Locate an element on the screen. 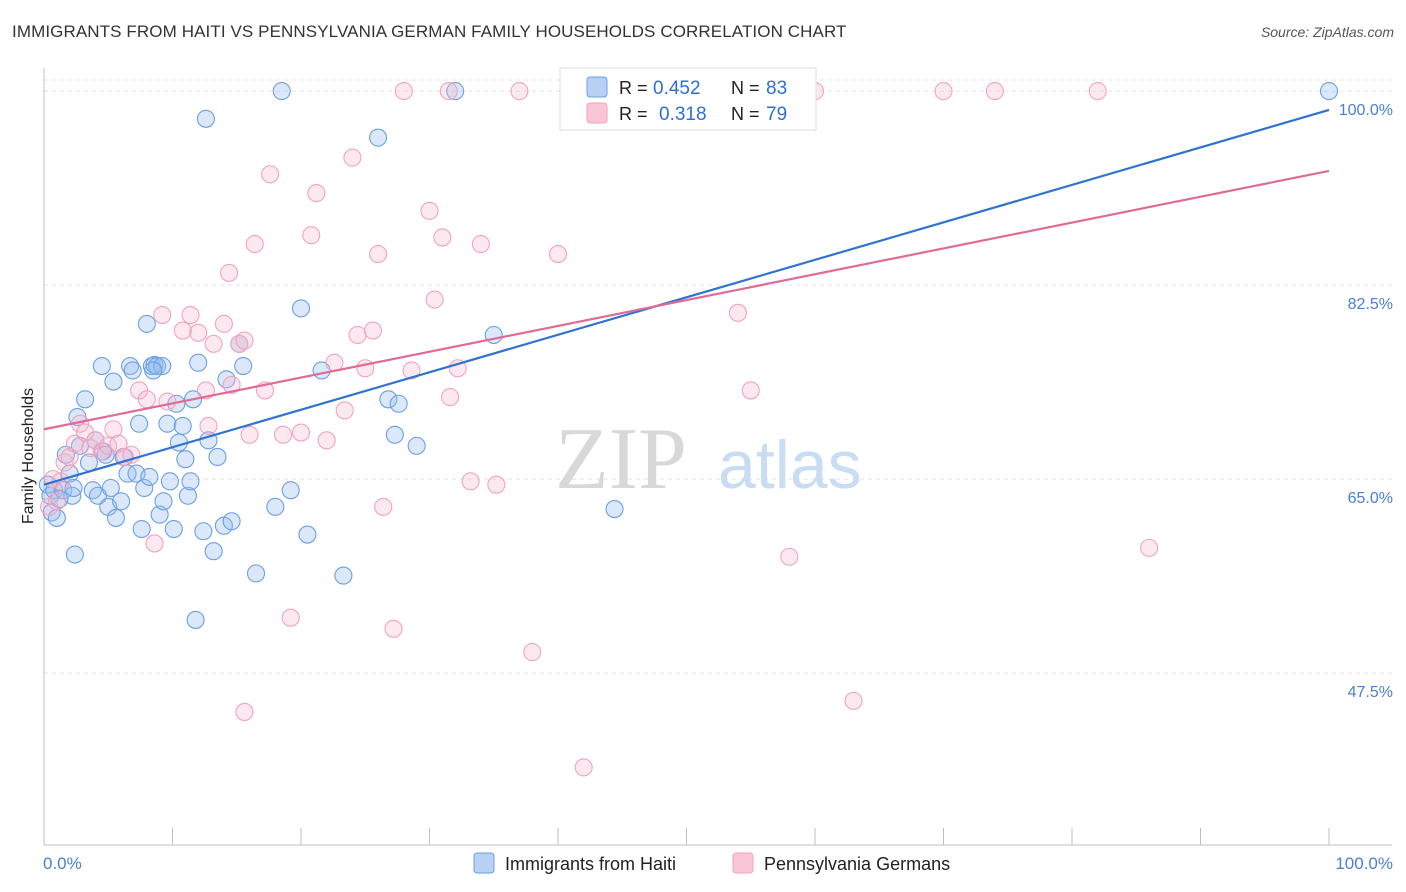 This screenshot has width=1406, height=892. y-tick-label: 82.5% is located at coordinates (1370, 304).